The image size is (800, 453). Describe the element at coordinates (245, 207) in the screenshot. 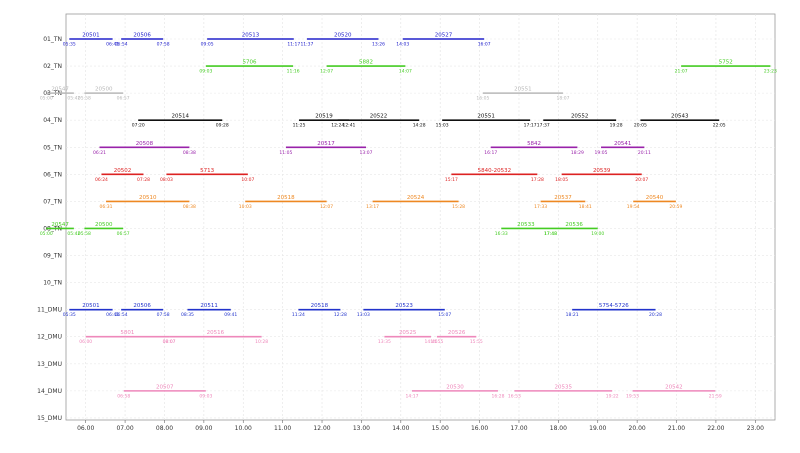

I see `trip-start-time: 10:03` at that location.